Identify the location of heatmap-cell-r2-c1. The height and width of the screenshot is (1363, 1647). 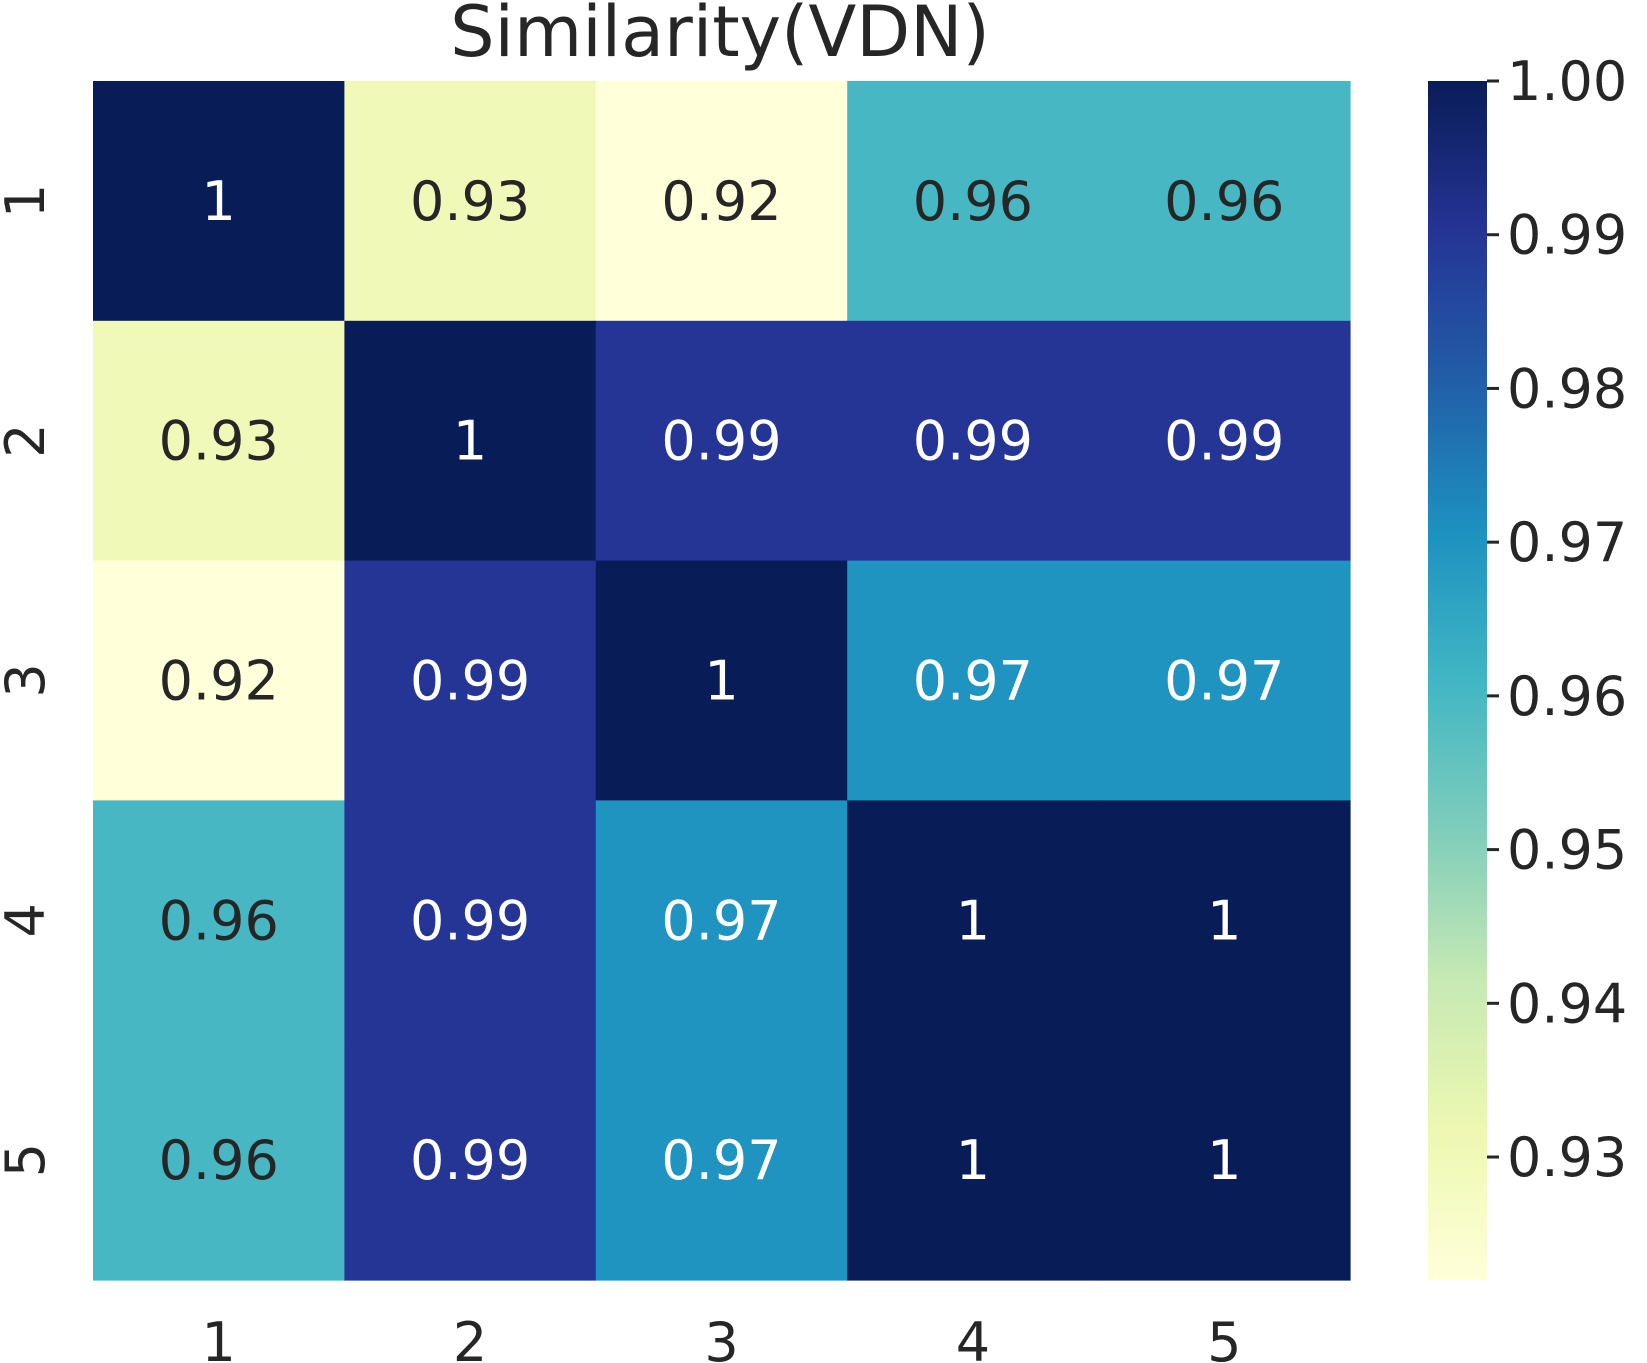
(219, 441).